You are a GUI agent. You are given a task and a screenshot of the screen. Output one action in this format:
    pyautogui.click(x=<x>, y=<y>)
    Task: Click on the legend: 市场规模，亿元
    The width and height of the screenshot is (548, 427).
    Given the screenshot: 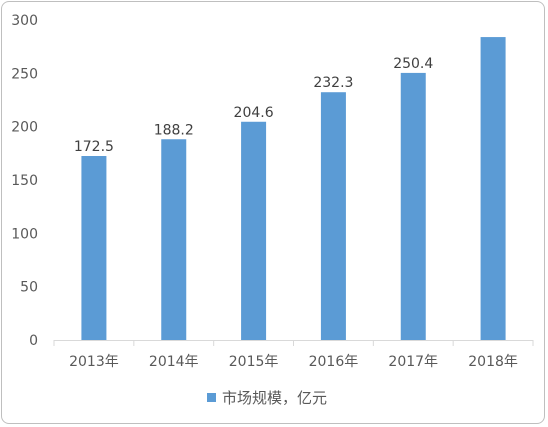 What is the action you would take?
    pyautogui.click(x=267, y=398)
    